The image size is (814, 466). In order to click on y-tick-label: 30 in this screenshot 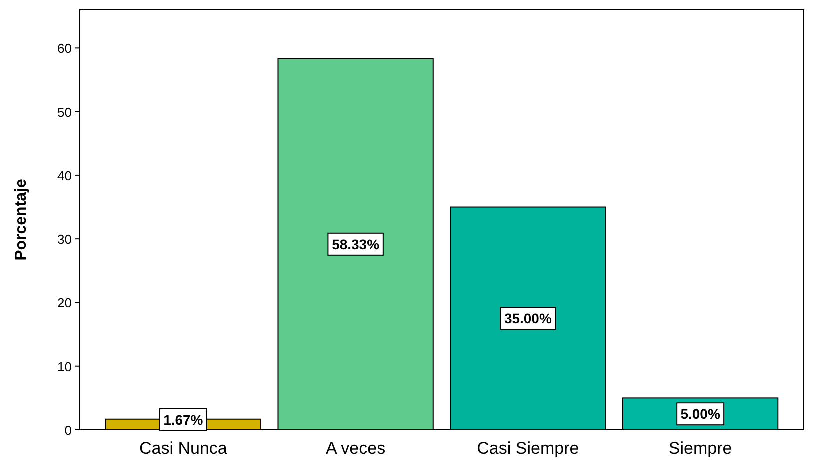, I will do `click(65, 240)`.